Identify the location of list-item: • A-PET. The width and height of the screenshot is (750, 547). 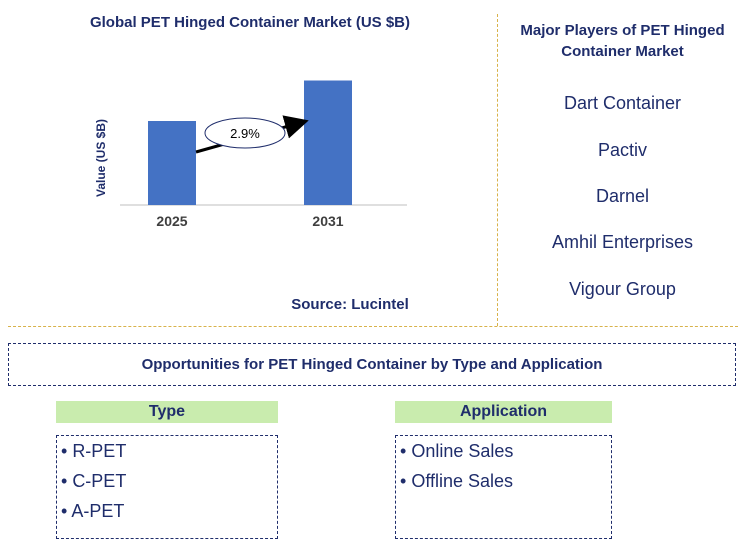
(93, 511).